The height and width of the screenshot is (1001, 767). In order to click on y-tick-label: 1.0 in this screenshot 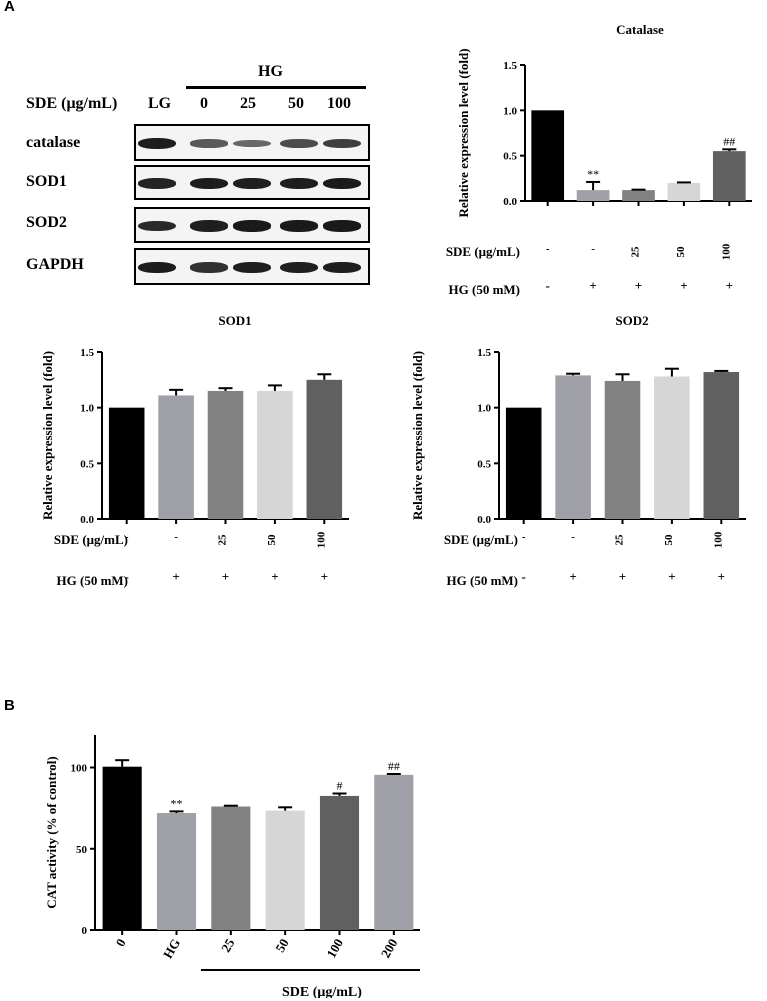, I will do `click(87, 409)`.